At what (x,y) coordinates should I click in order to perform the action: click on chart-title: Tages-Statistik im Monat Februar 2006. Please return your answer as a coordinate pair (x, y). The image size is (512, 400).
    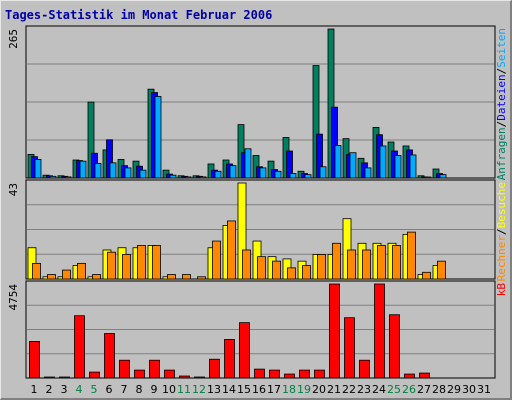
    Looking at the image, I should click on (139, 15).